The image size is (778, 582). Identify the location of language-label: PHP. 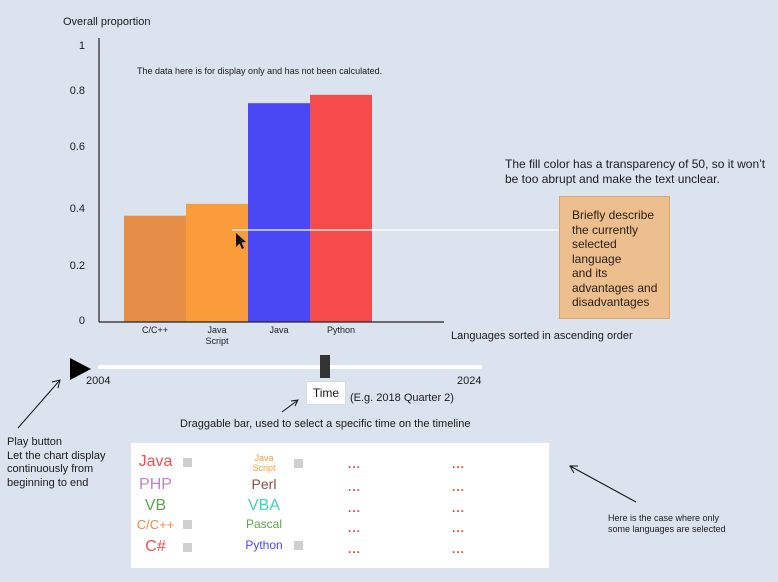
(155, 484).